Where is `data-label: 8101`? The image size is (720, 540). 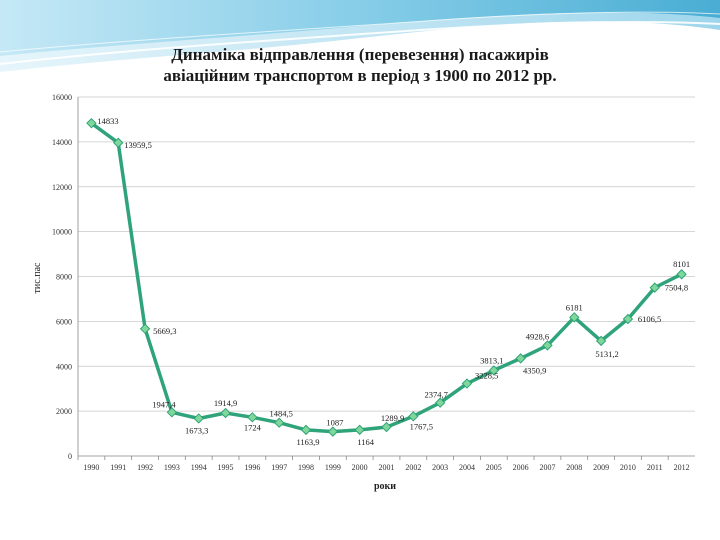
data-label: 8101 is located at coordinates (681, 264).